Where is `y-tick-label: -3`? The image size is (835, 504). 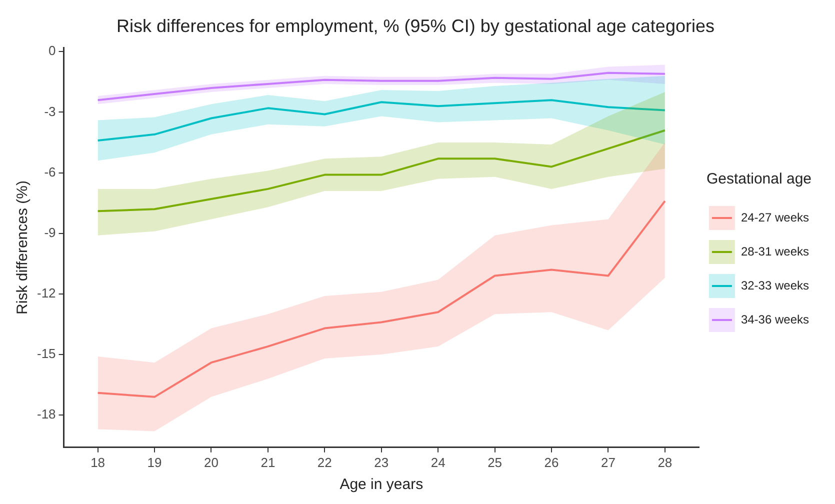 y-tick-label: -3 is located at coordinates (50, 111).